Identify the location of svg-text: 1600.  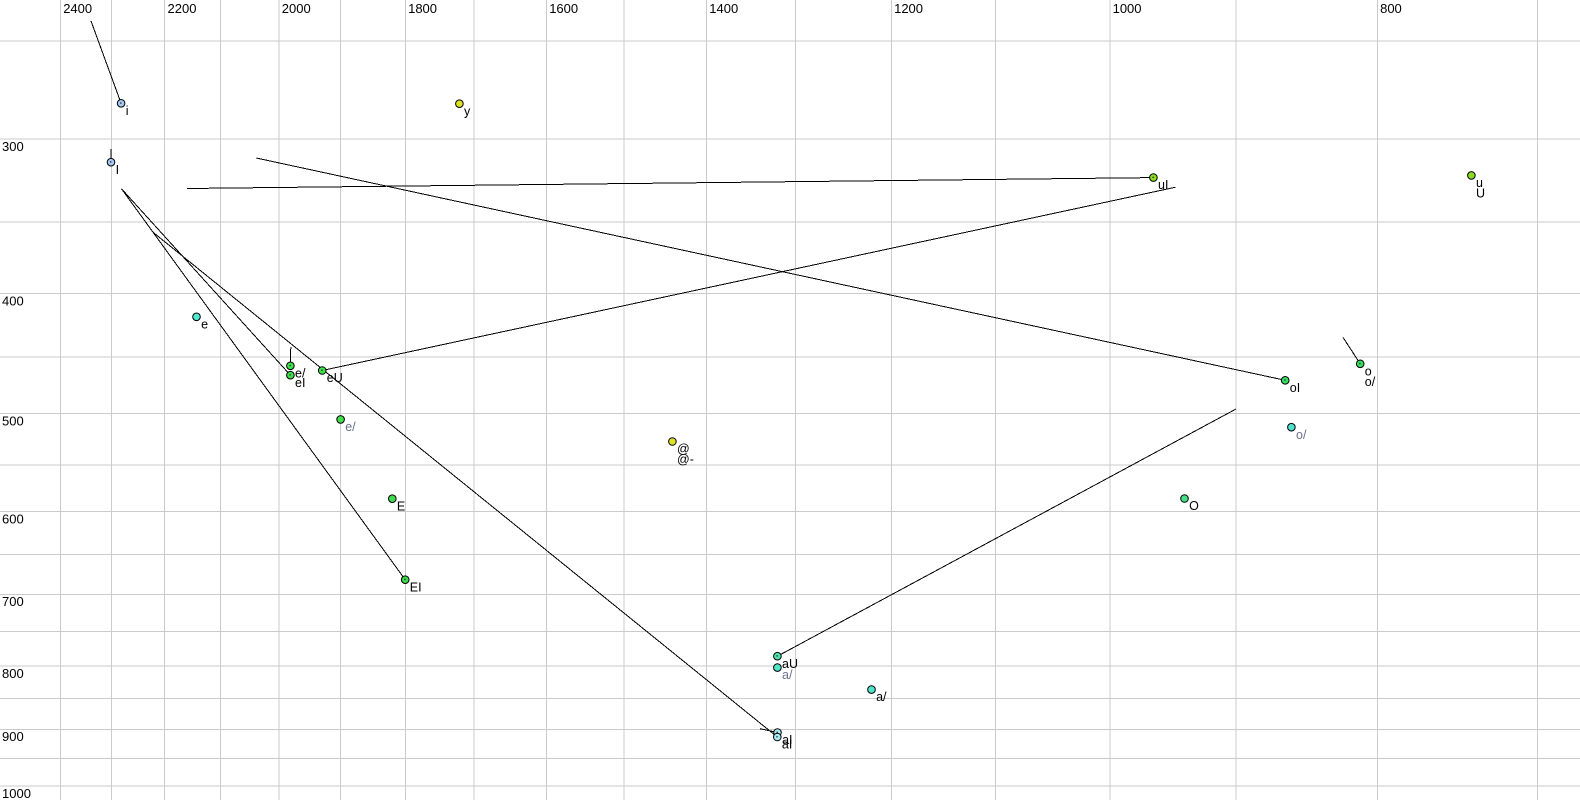
(563, 8).